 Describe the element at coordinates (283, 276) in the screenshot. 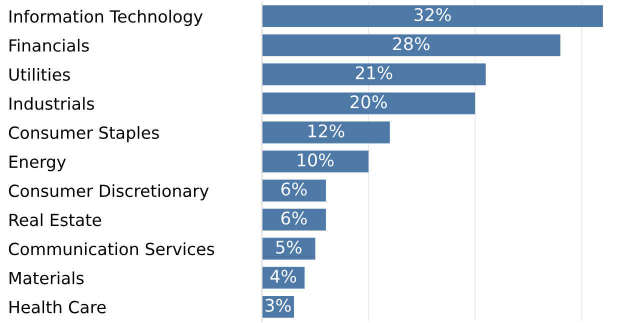

I see `data-label: 4%` at that location.